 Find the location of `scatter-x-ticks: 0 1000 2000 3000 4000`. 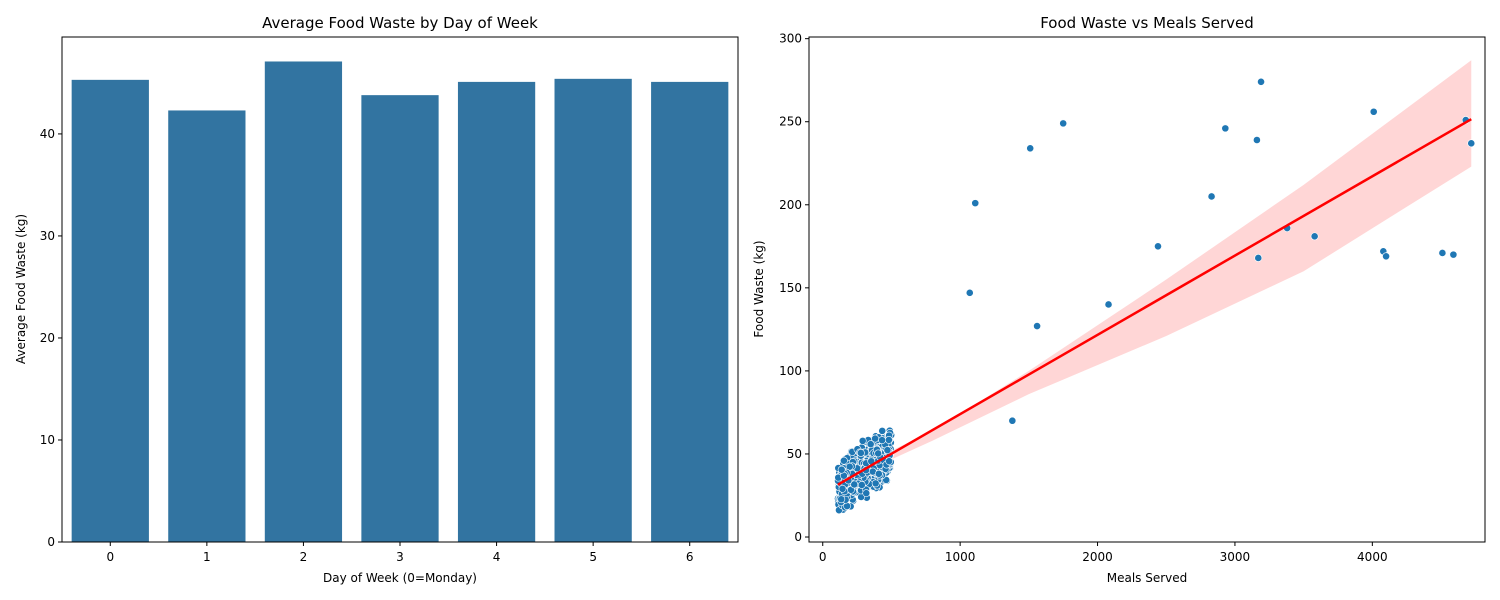

scatter-x-ticks: 0 1000 2000 3000 4000 is located at coordinates (1103, 553).